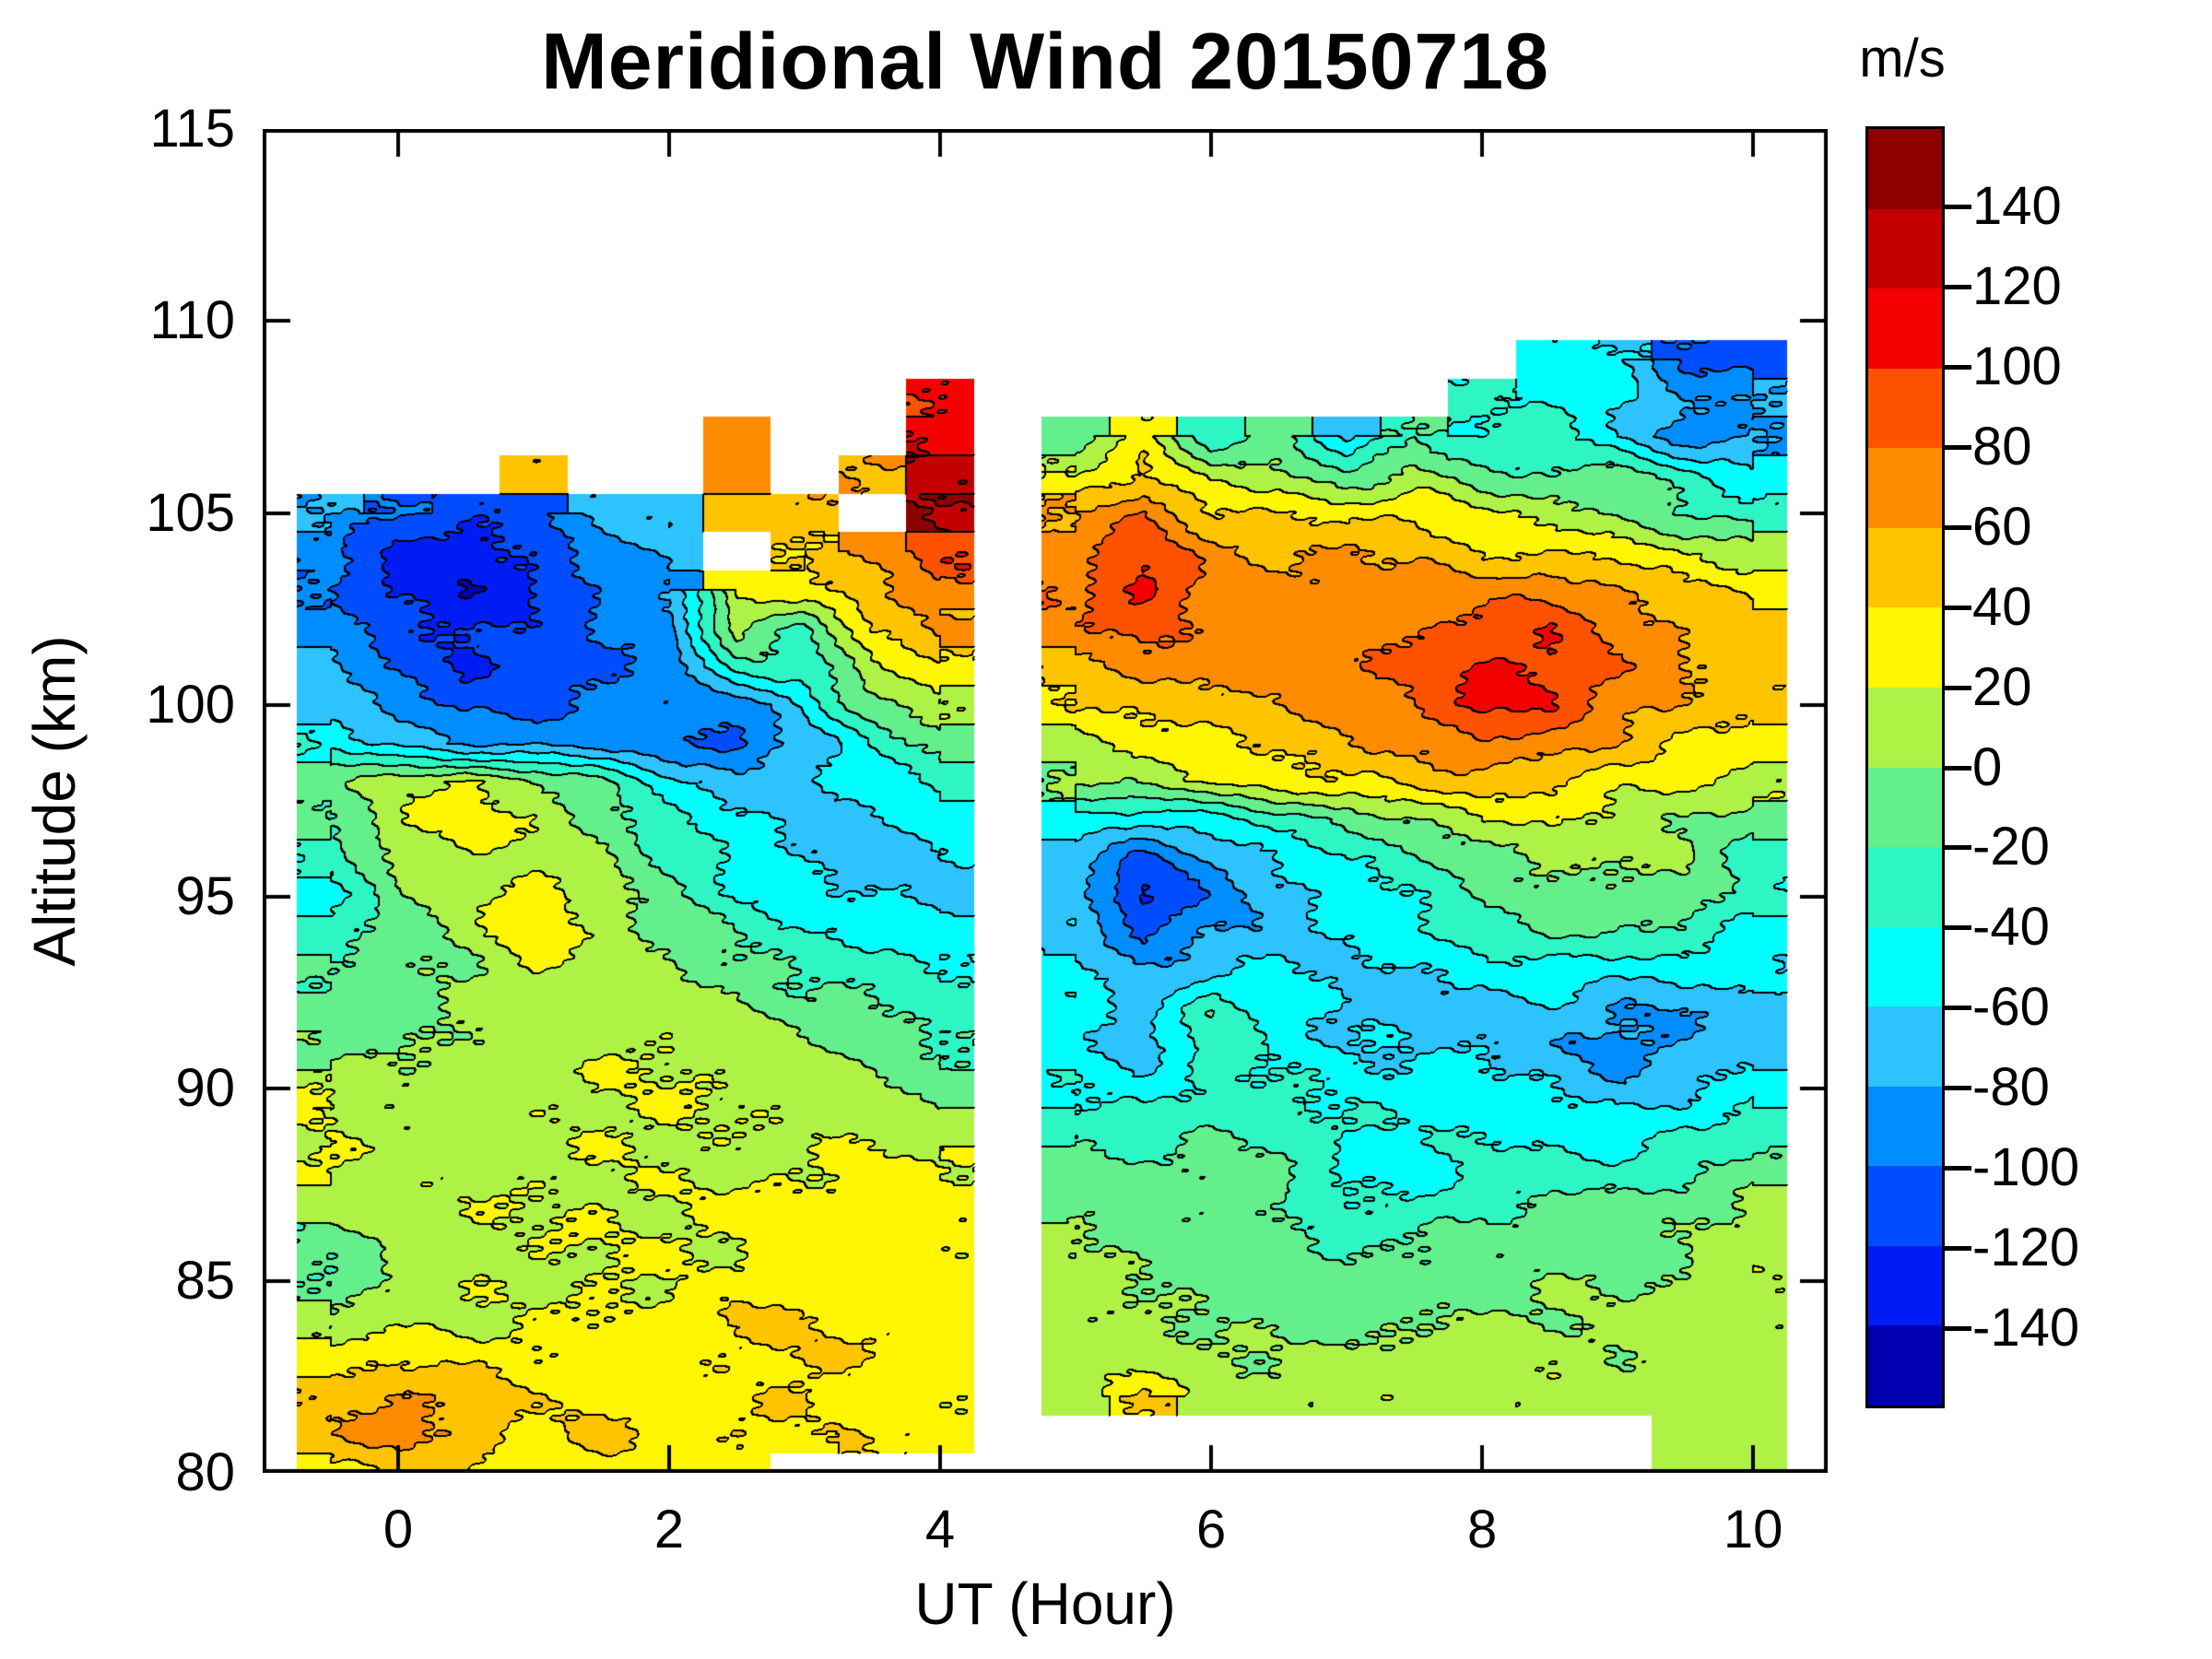 The height and width of the screenshot is (1659, 2212). Describe the element at coordinates (205, 1088) in the screenshot. I see `y-tick-label: 90` at that location.